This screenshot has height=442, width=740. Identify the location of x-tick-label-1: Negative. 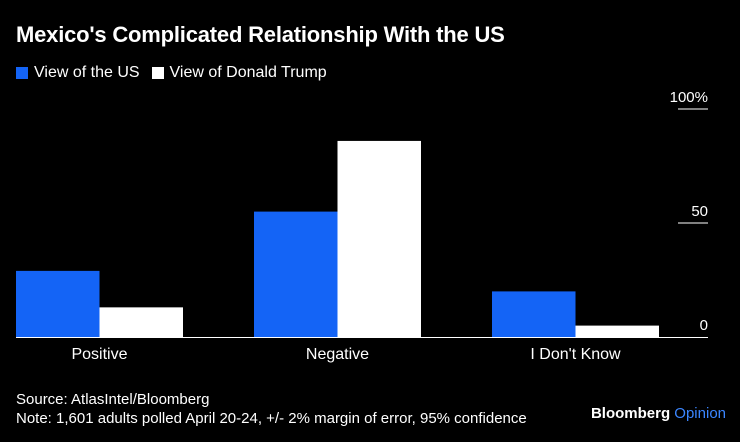
(337, 354).